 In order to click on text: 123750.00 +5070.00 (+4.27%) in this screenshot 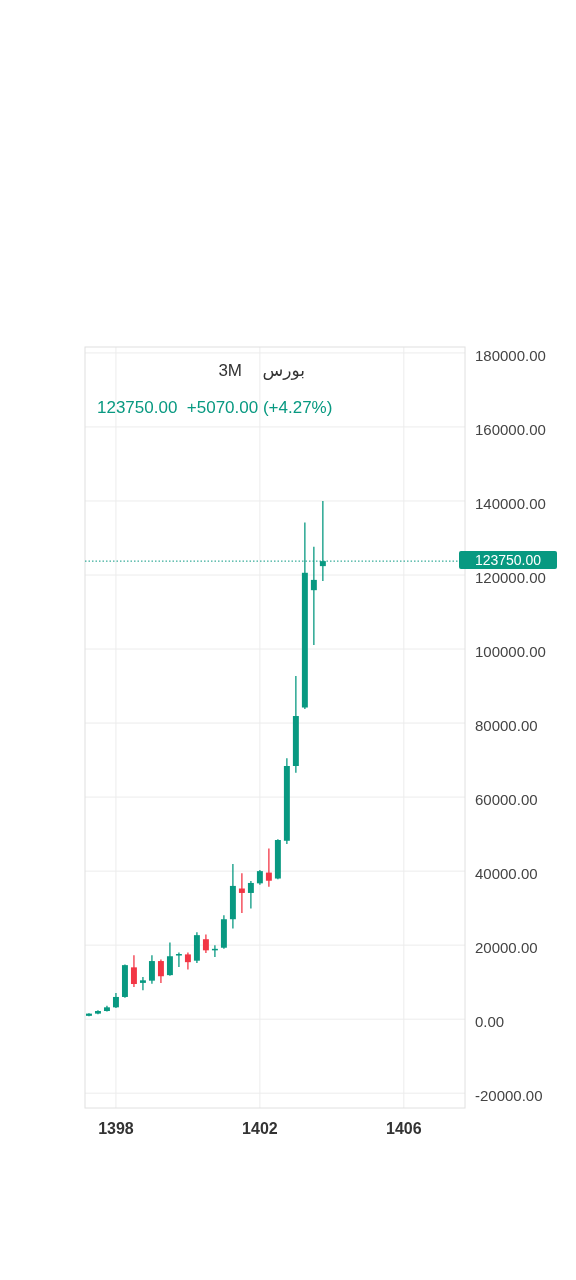, I will do `click(215, 407)`.